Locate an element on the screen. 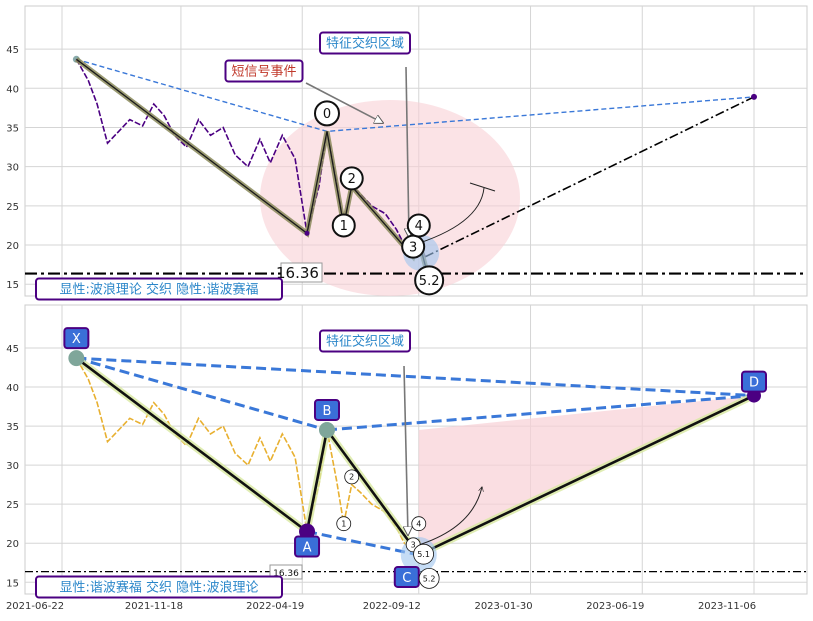 This screenshot has width=813, height=621. harmonic-dashed-BD is located at coordinates (540, 413).